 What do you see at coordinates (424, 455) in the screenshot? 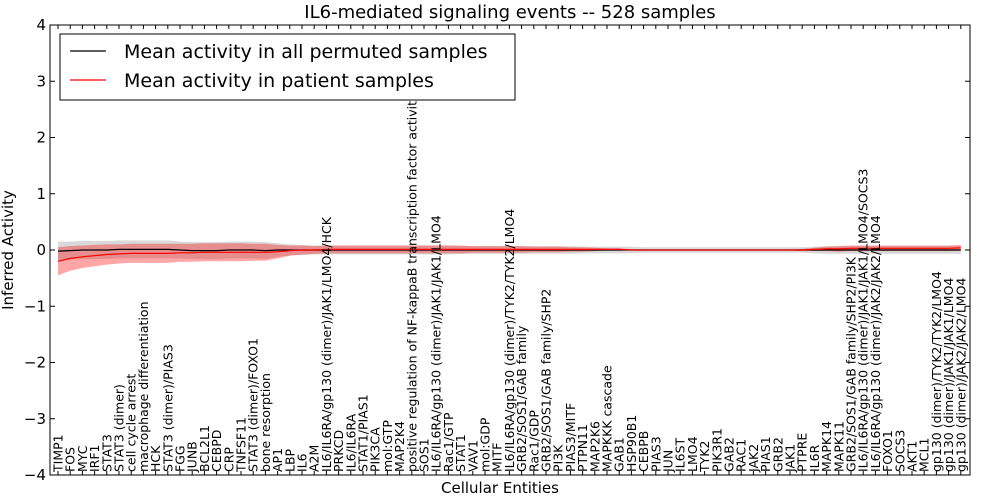
I see `category-label: SOS1` at bounding box center [424, 455].